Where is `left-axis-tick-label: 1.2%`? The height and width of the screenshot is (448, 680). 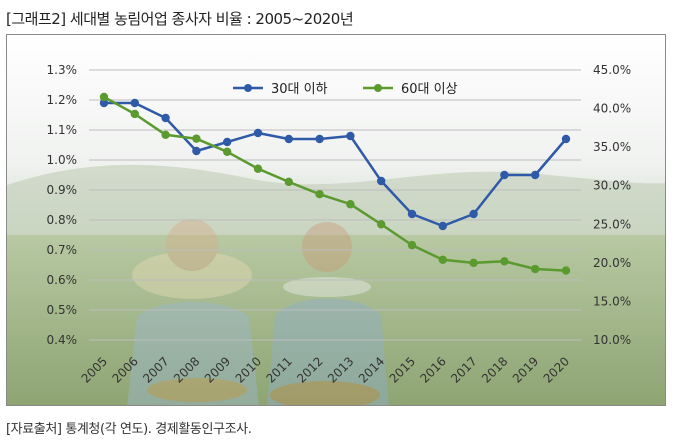
left-axis-tick-label: 1.2% is located at coordinates (62, 100).